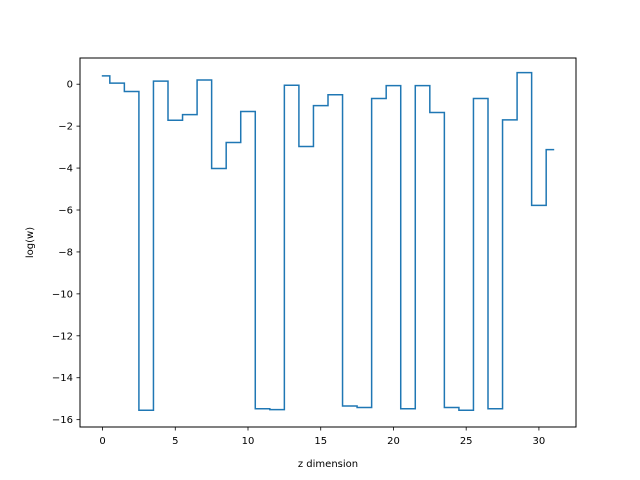  I want to click on x-tick-label: 25, so click(466, 441).